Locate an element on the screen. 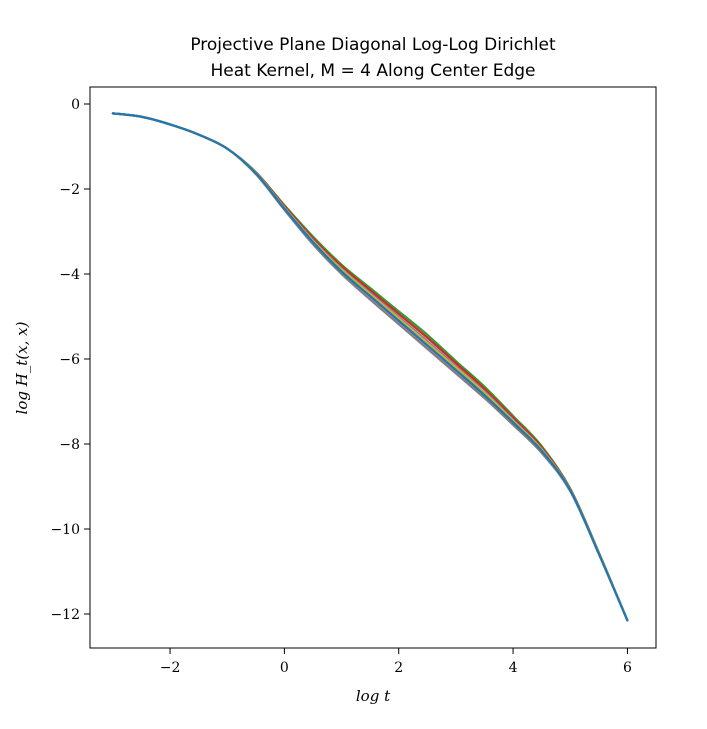 The width and height of the screenshot is (707, 729). y-tick-label: 0 is located at coordinates (75, 105).